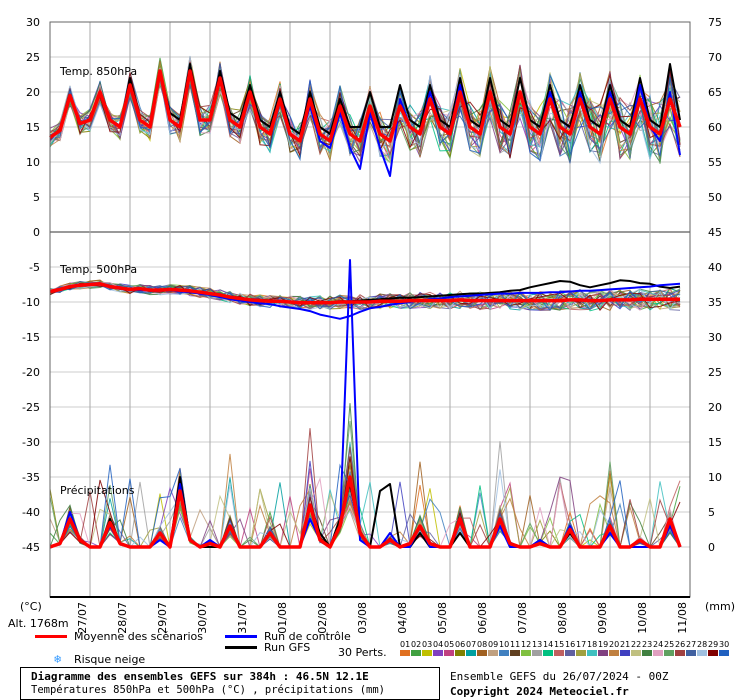  What do you see at coordinates (715, 162) in the screenshot?
I see `right-tick-label: 55` at bounding box center [715, 162].